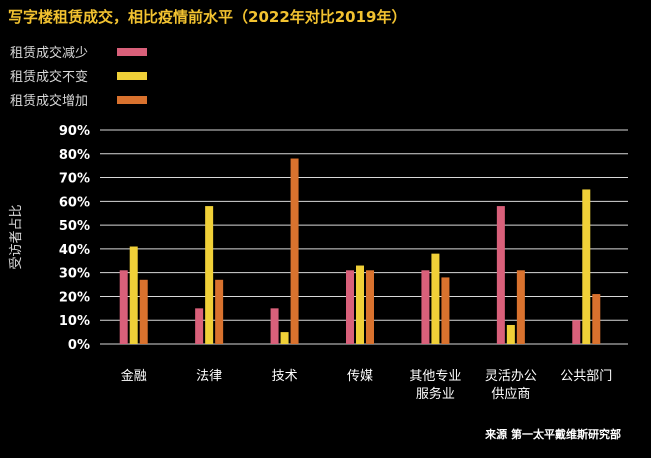 The width and height of the screenshot is (651, 458). Describe the element at coordinates (435, 376) in the screenshot. I see `x-category-label: 其他专业` at that location.